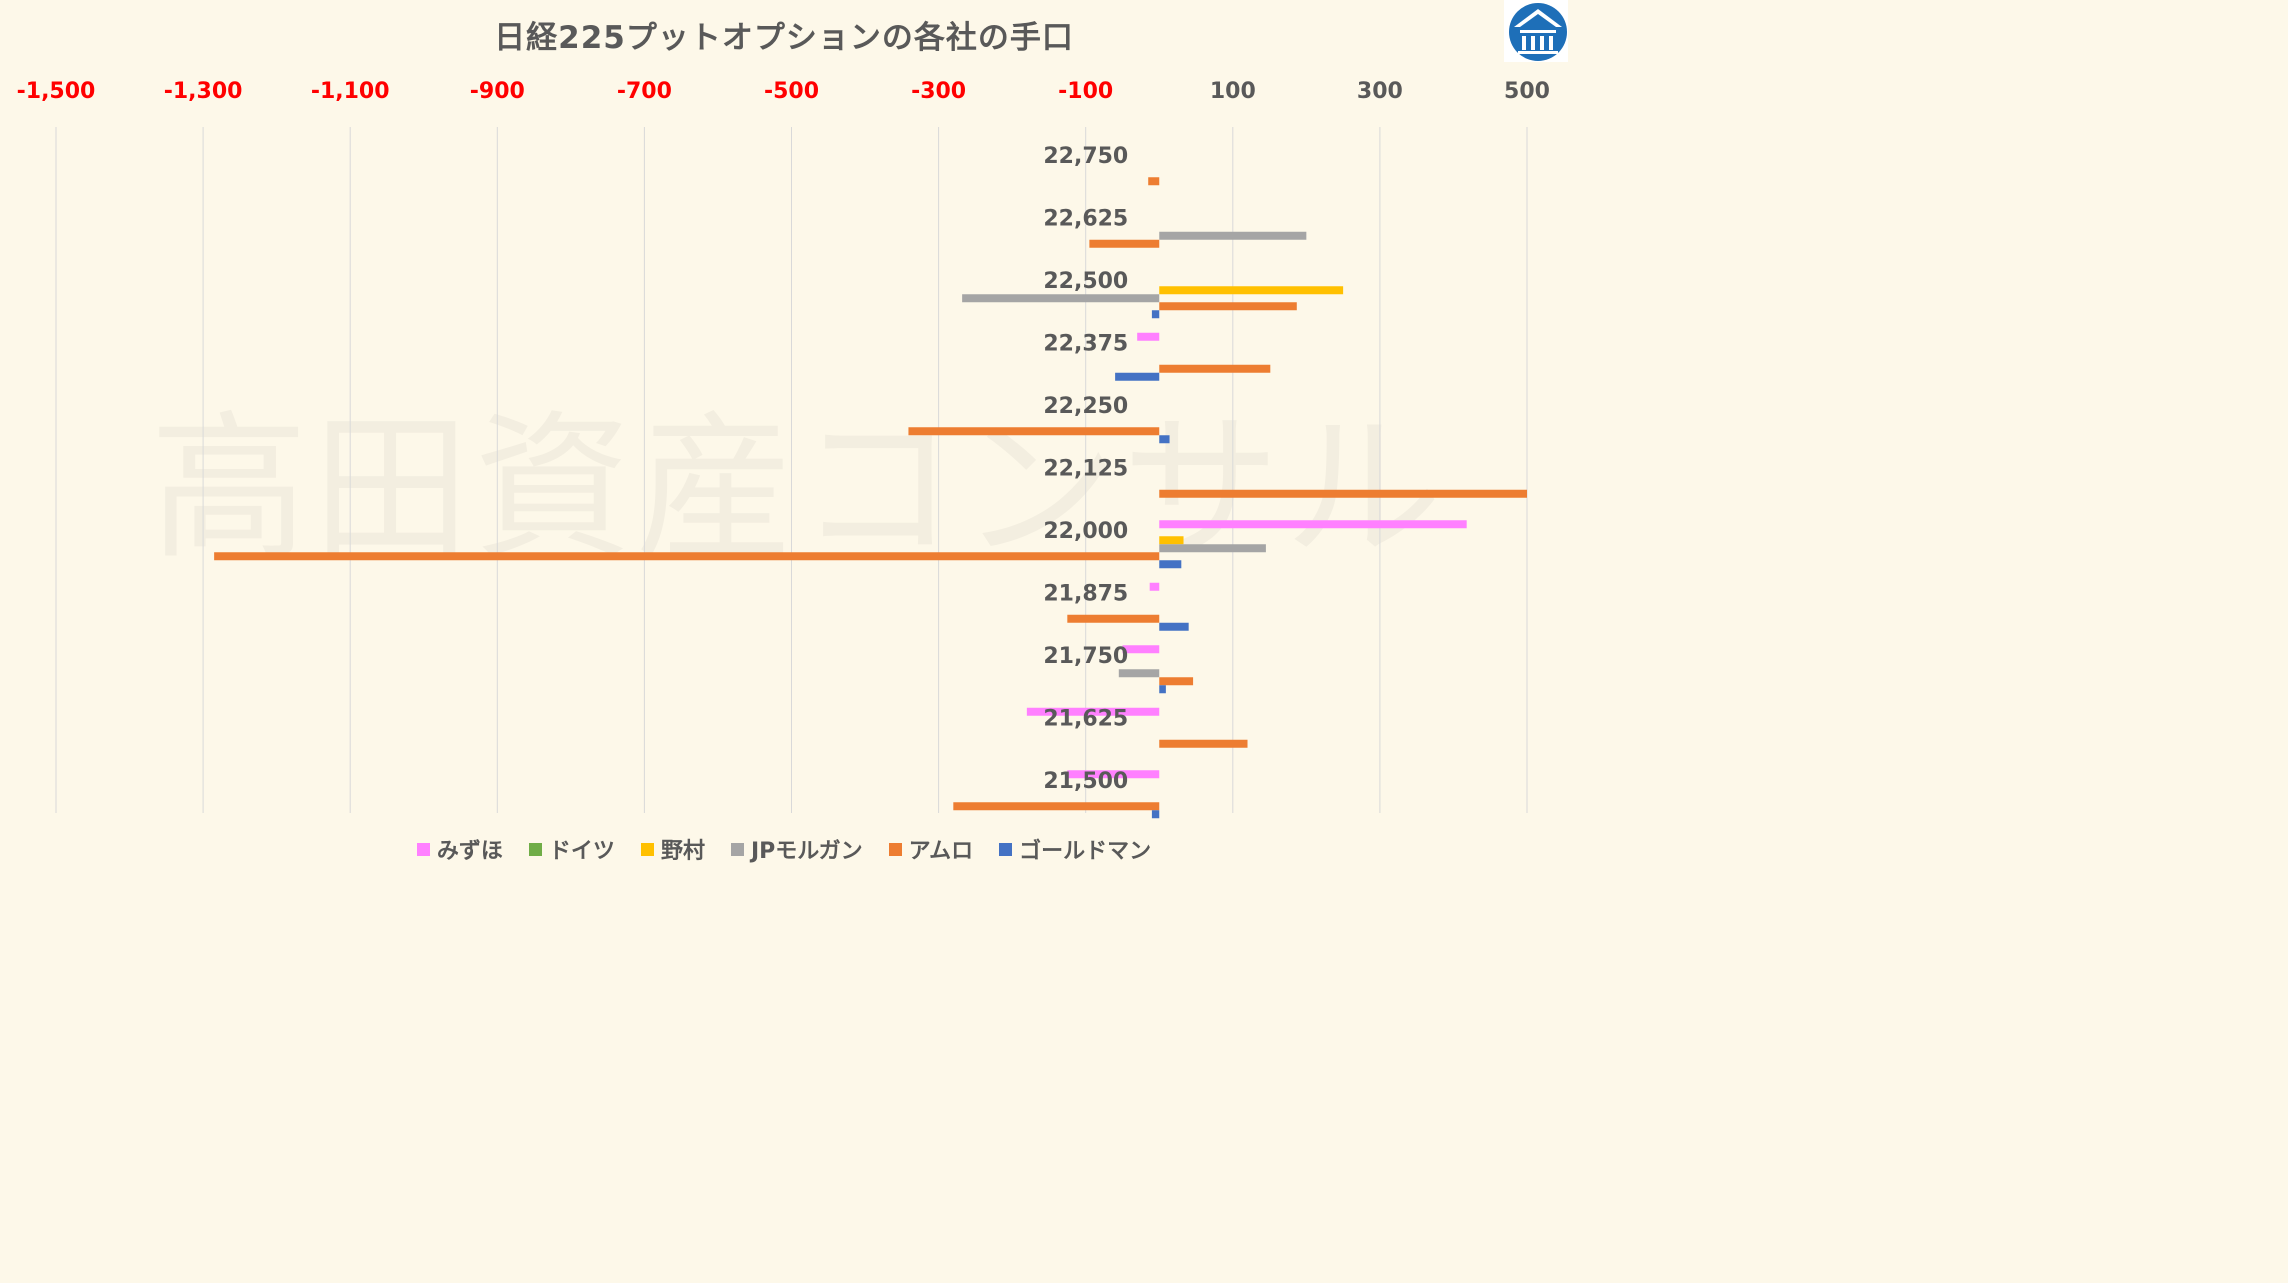 Image resolution: width=2288 pixels, height=1283 pixels. Describe the element at coordinates (1085, 344) in the screenshot. I see `category-label: 22,375` at that location.